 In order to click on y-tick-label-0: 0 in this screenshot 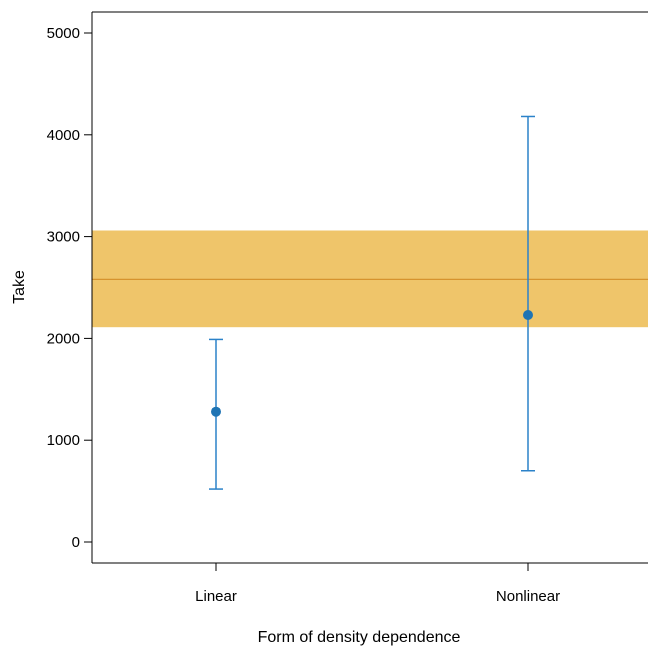, I will do `click(76, 542)`.